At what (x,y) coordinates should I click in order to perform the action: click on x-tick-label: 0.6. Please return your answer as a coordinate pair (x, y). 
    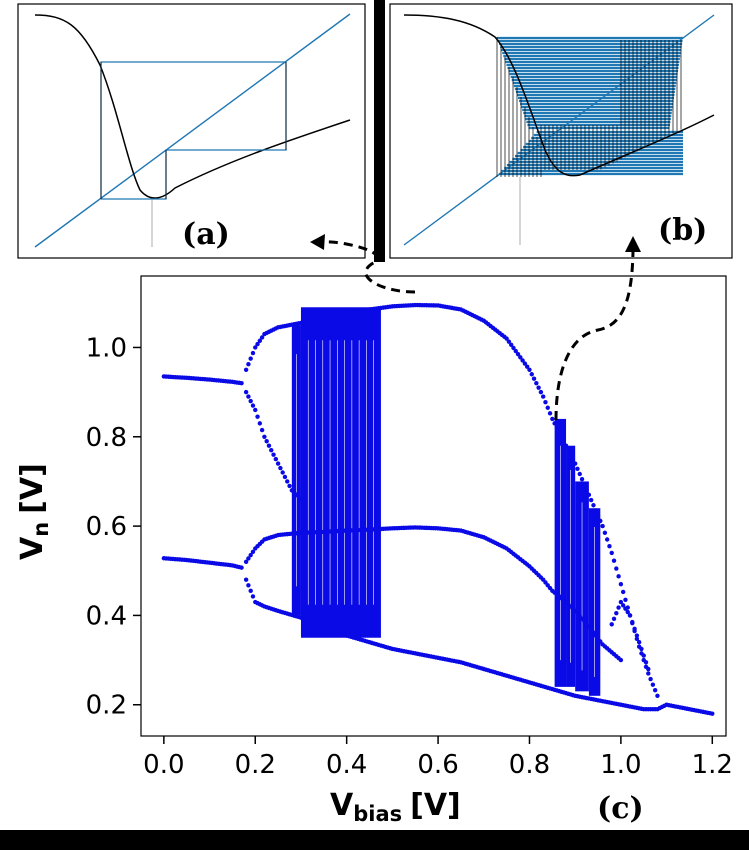
    Looking at the image, I should click on (437, 765).